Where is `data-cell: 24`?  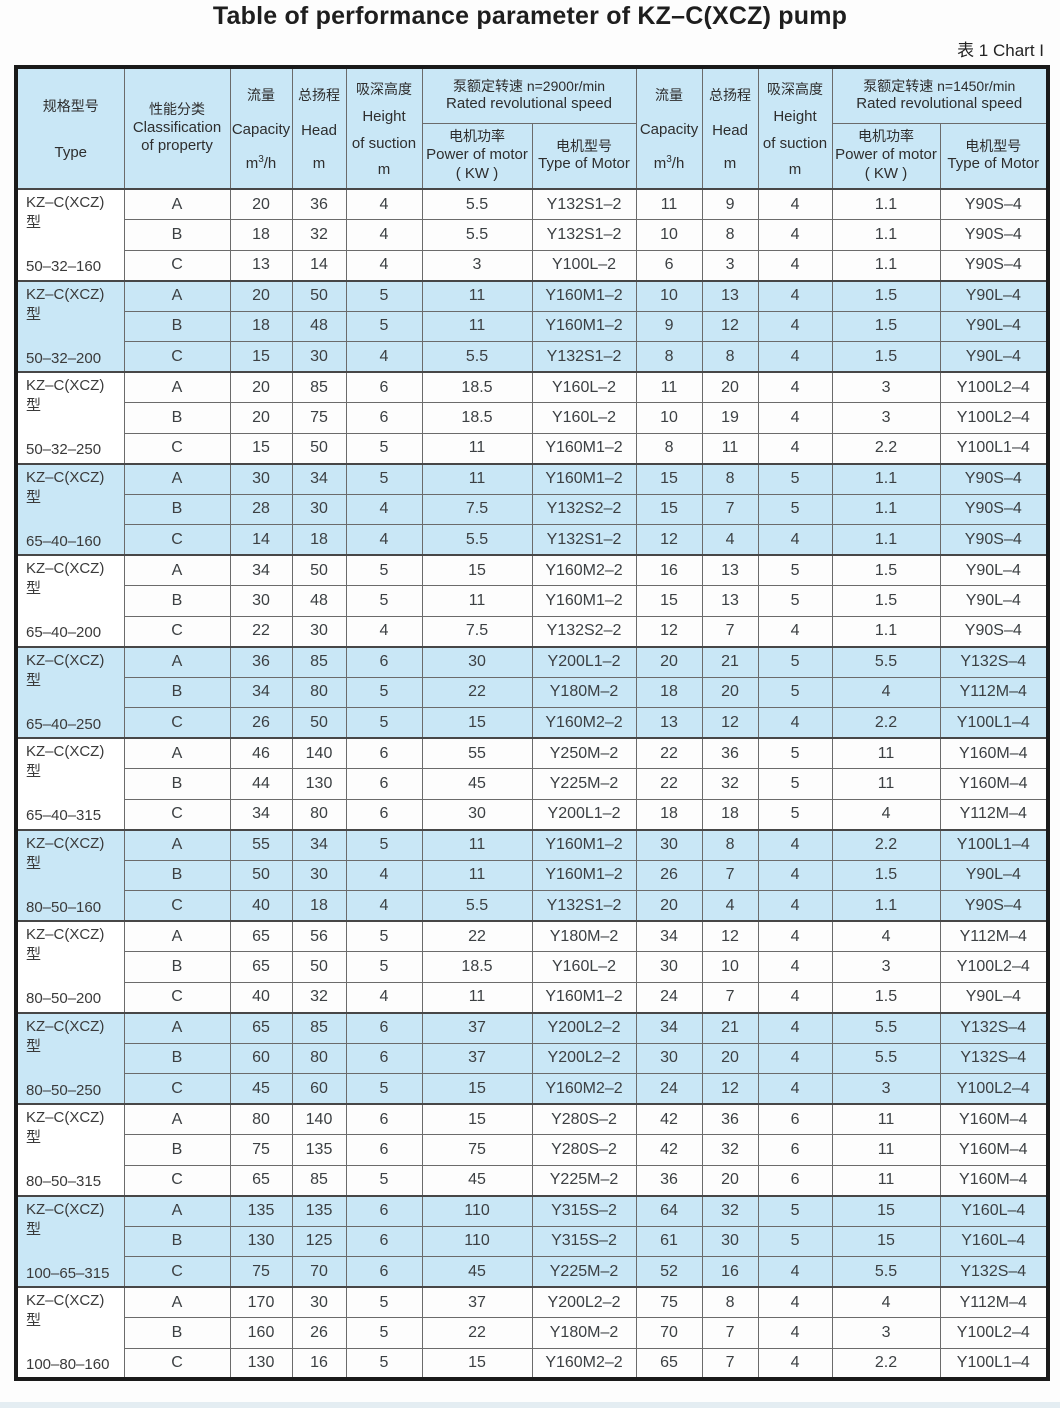
data-cell: 24 is located at coordinates (669, 997).